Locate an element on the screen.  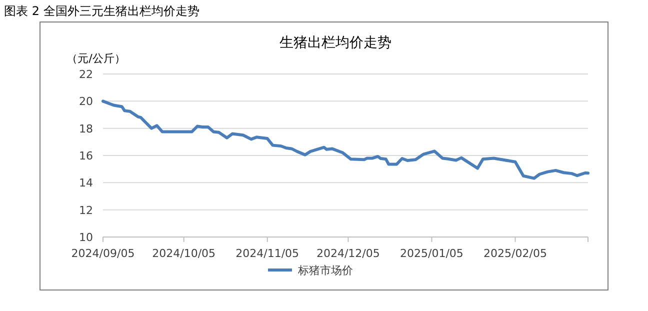
chart-subtitle: 生猪出栏均价走势 is located at coordinates (336, 43).